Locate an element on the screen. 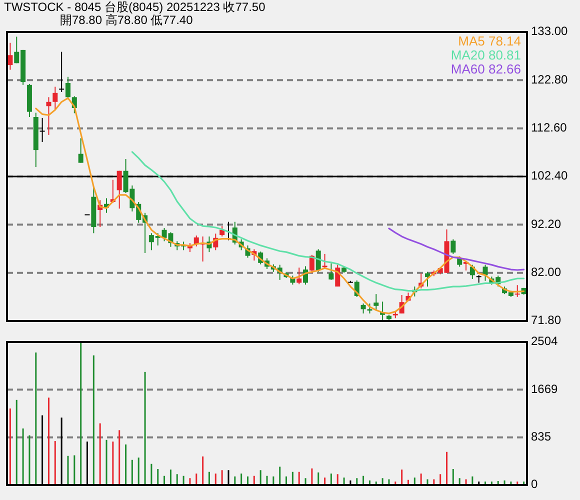 This screenshot has height=500, width=580. chart-title: TWSTOCK - 8045 台股(8045) 20251223 收77.50 is located at coordinates (135, 7).